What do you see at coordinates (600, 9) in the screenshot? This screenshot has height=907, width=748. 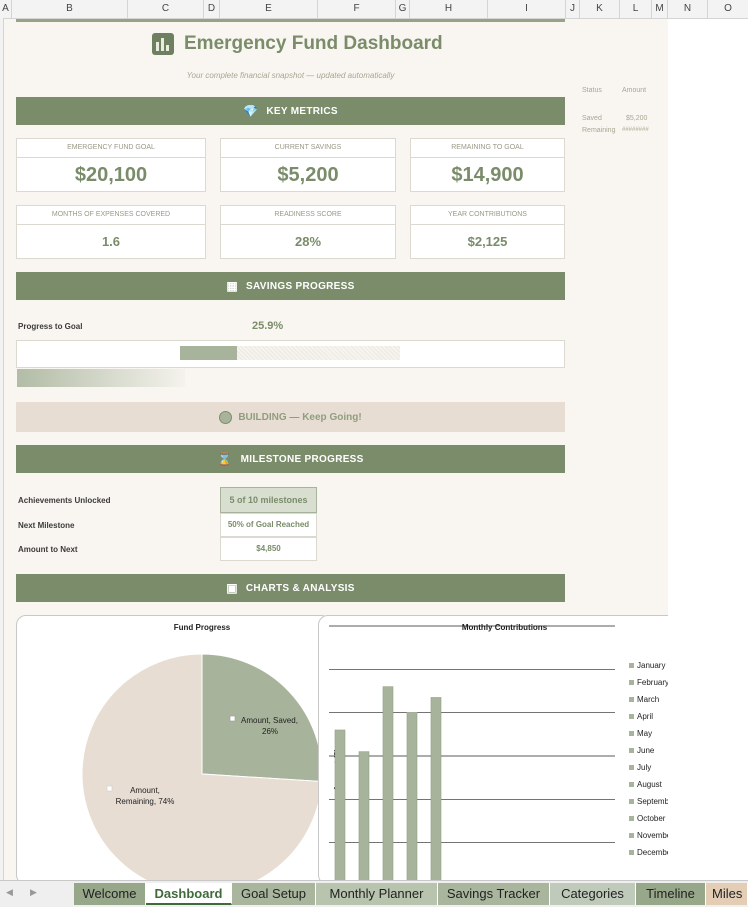 I see `column-header: K` at bounding box center [600, 9].